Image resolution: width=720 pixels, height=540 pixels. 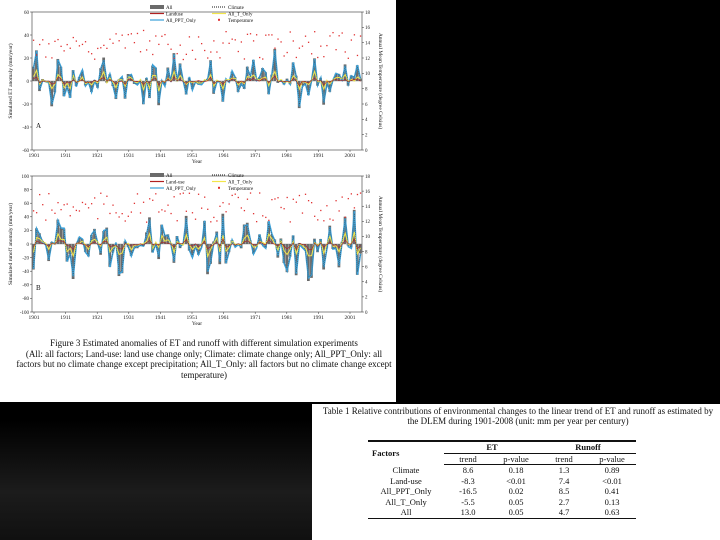 I want to click on legend-label: All_PPT_Only, so click(x=181, y=21).